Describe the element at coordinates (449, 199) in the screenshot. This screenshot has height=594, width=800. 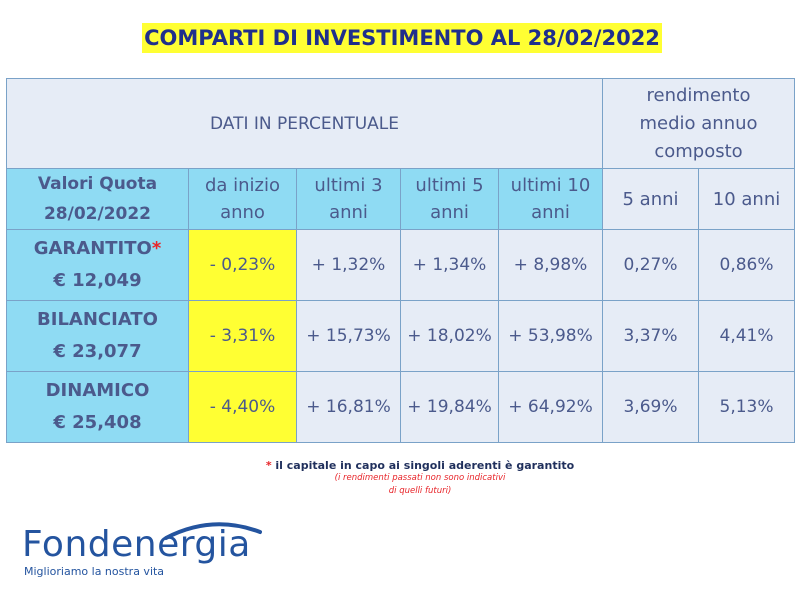
I see `column-header-5y: ultimi 5 anni` at that location.